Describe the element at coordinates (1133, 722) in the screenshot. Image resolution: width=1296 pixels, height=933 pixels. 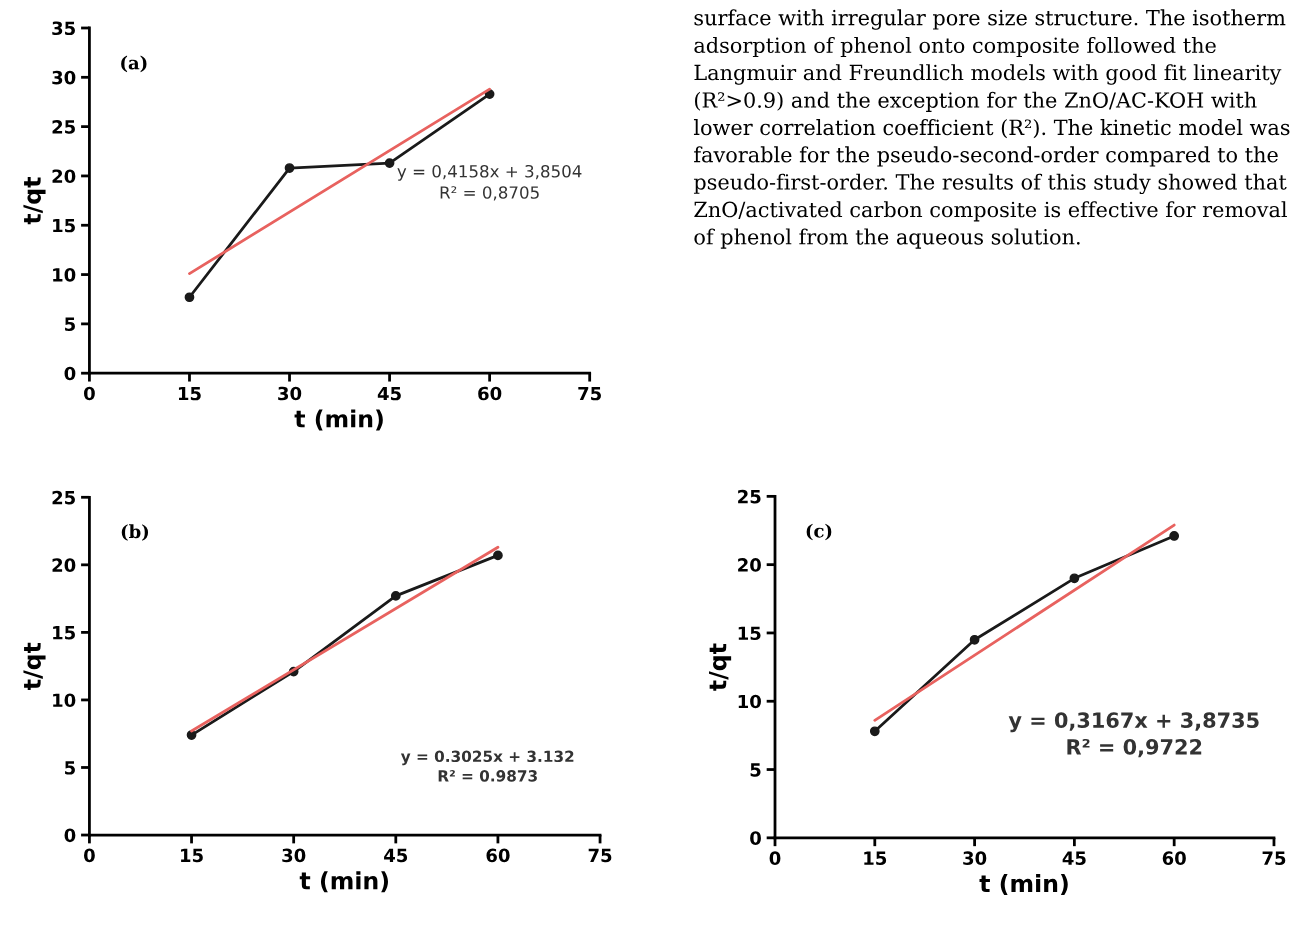
I see `annotation: y = 0,3167x + 3,8735` at that location.